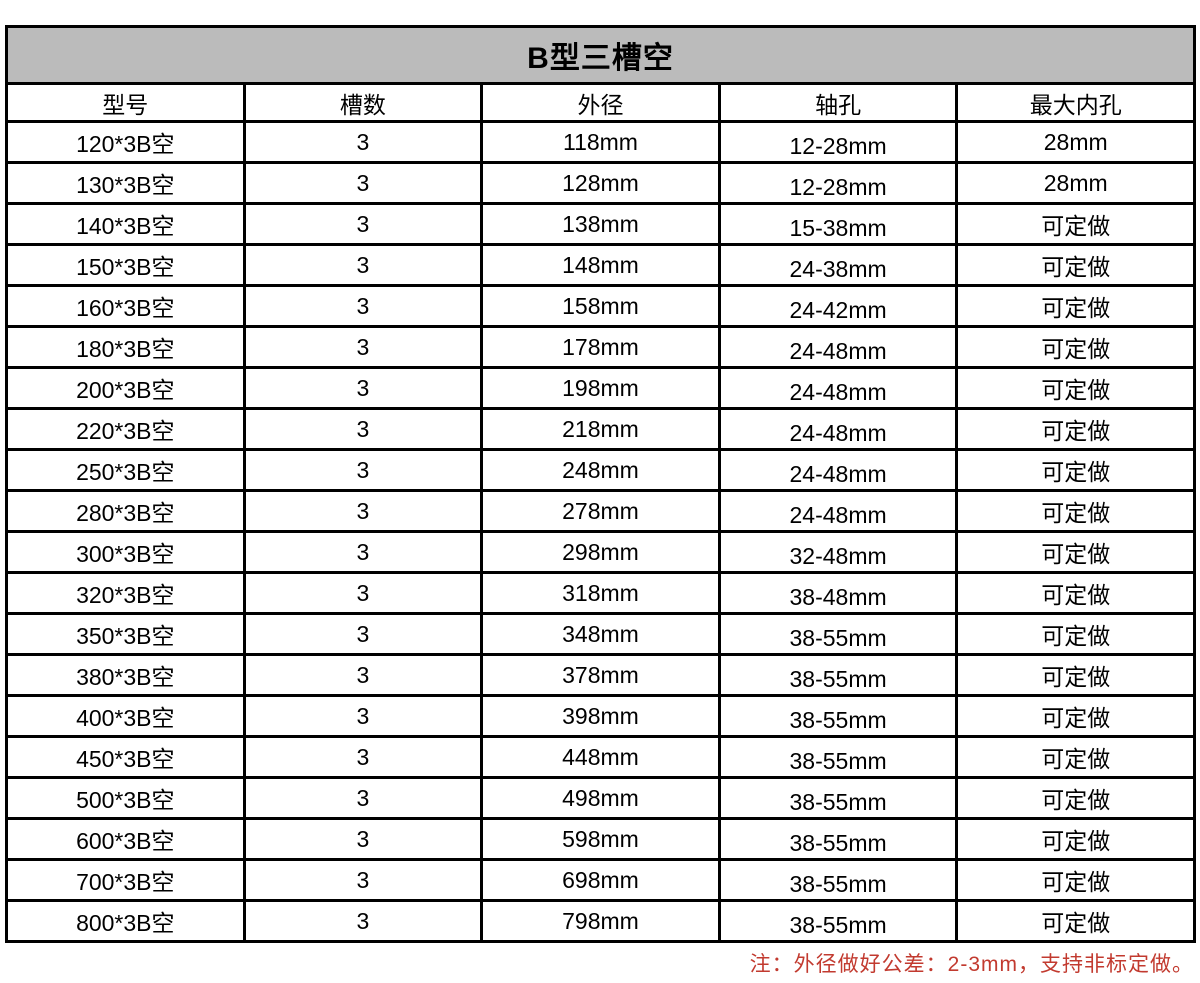 The height and width of the screenshot is (983, 1200). I want to click on table-row: 320*3B空 3 318mm 38-48mm 可定做, so click(600, 593).